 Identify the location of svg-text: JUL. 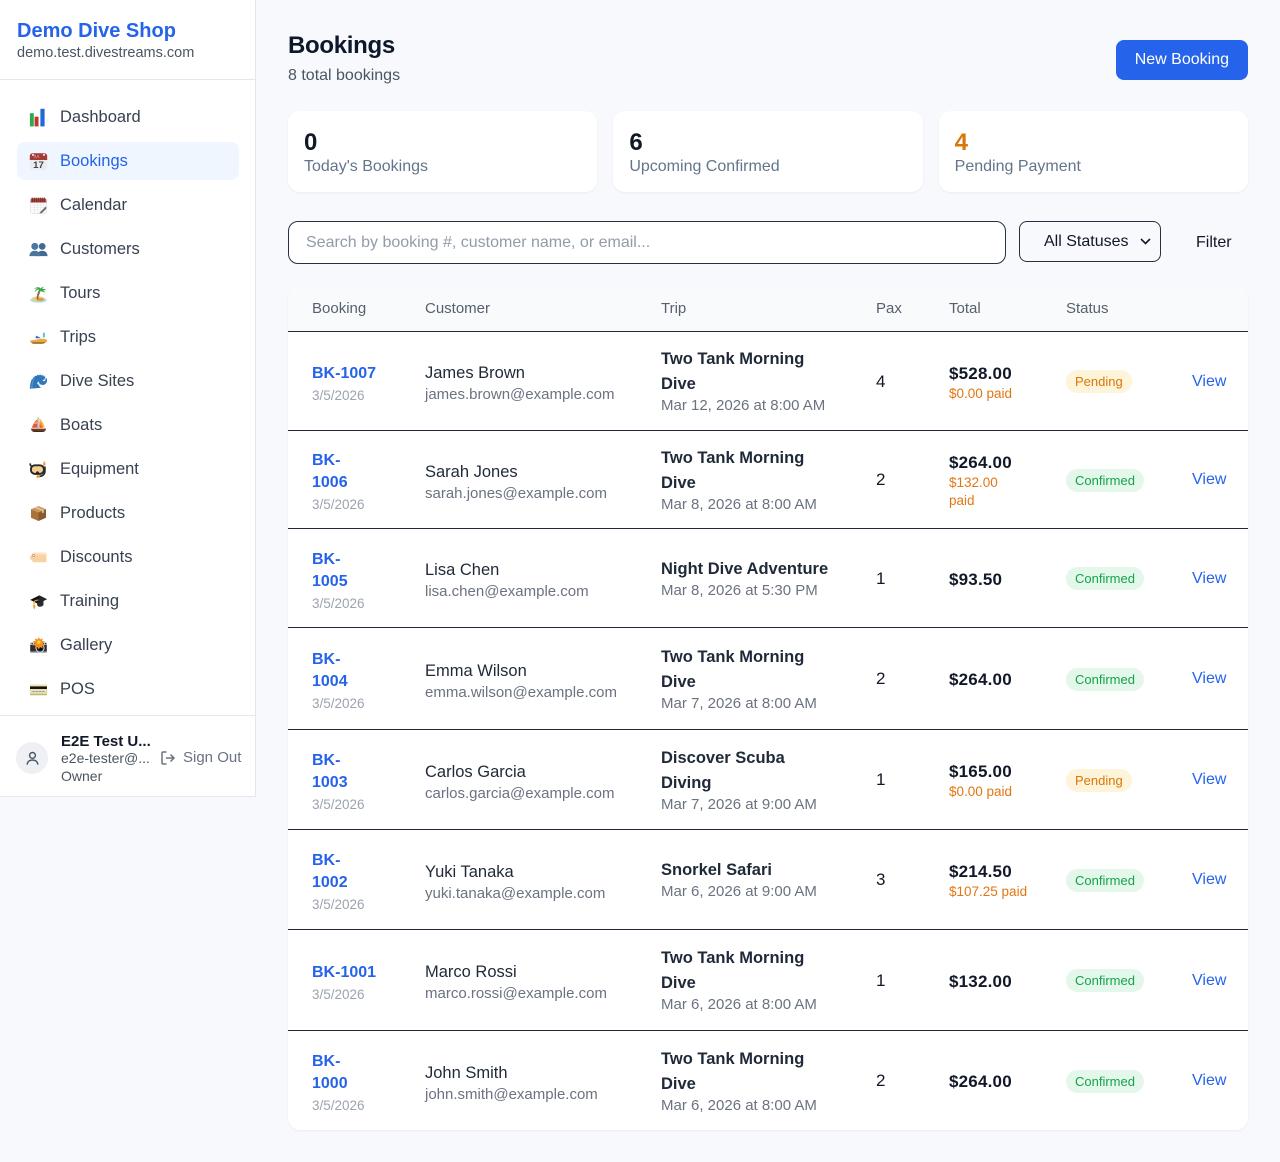
(37, 156).